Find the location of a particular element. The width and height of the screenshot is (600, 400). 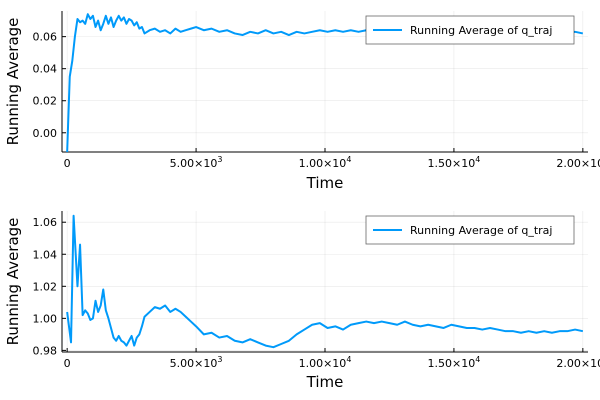

y-tick-label: 1.00 is located at coordinates (45, 318).